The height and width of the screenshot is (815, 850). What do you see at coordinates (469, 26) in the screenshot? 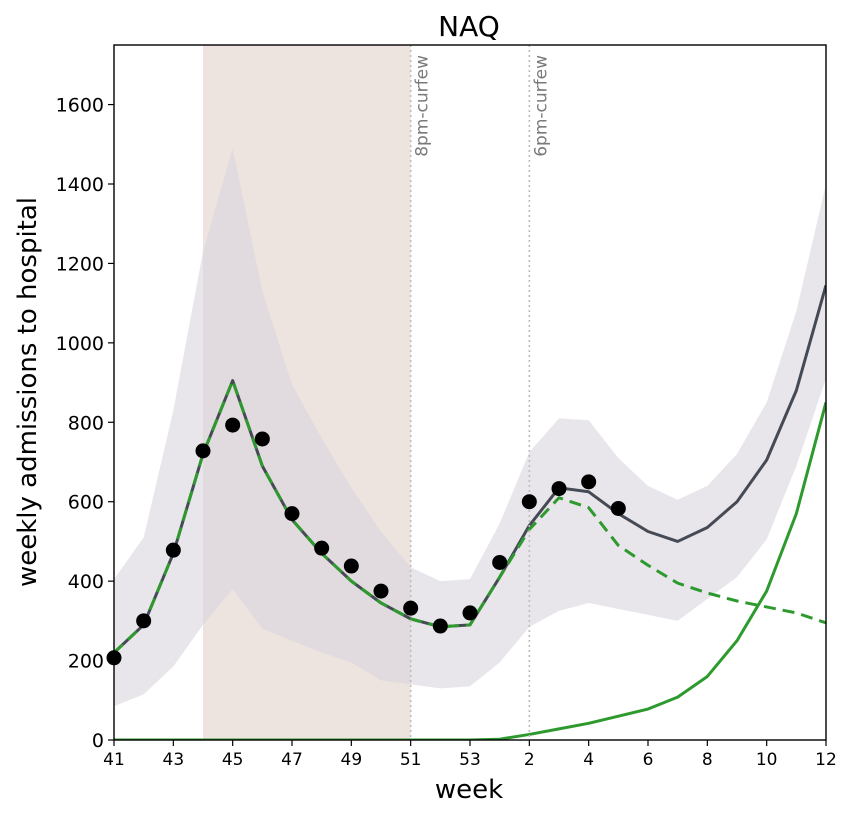
I see `chart-title: NAQ` at bounding box center [469, 26].